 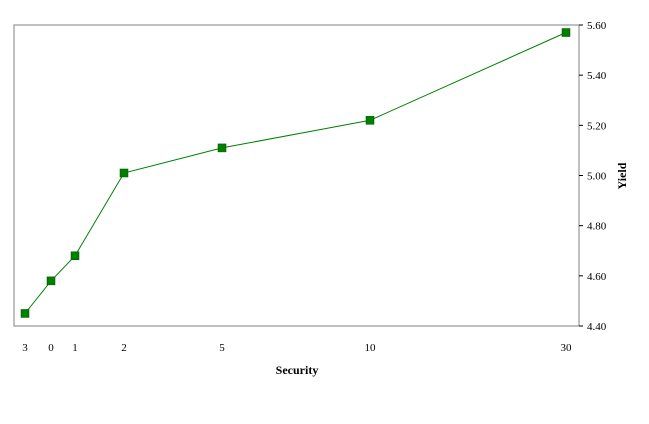 I want to click on y-tick-label: 4.60, so click(x=597, y=277).